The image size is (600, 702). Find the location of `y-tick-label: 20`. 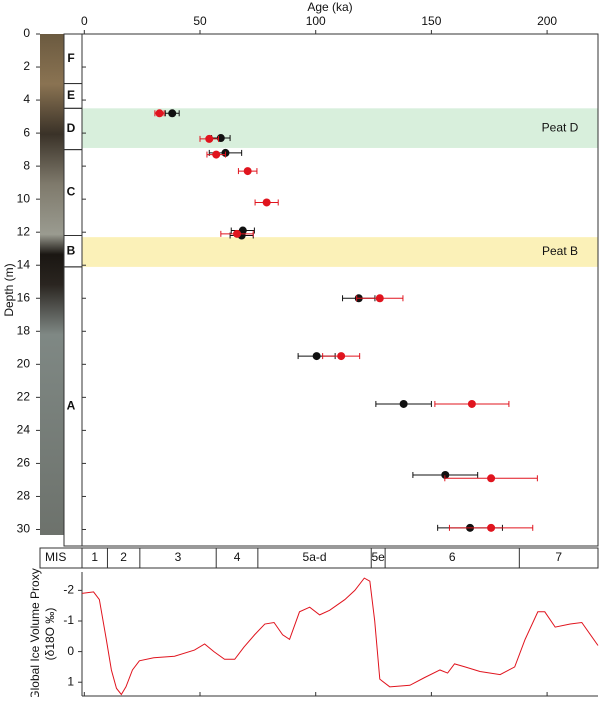

y-tick-label: 20 is located at coordinates (24, 363).